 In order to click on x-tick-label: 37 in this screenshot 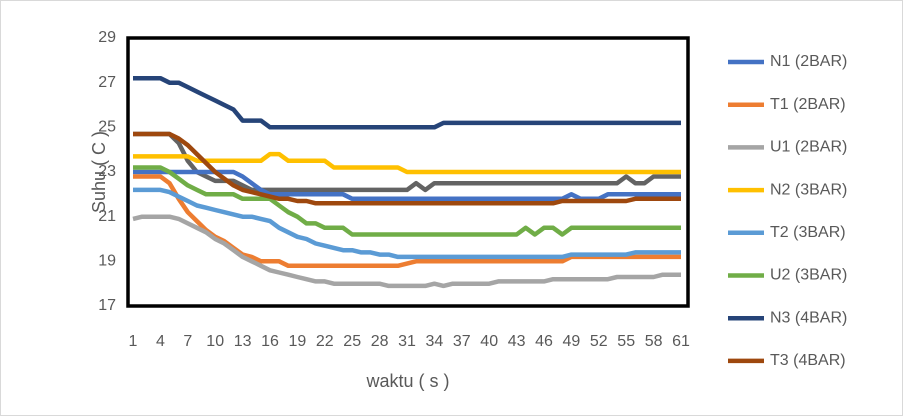, I will do `click(462, 341)`.